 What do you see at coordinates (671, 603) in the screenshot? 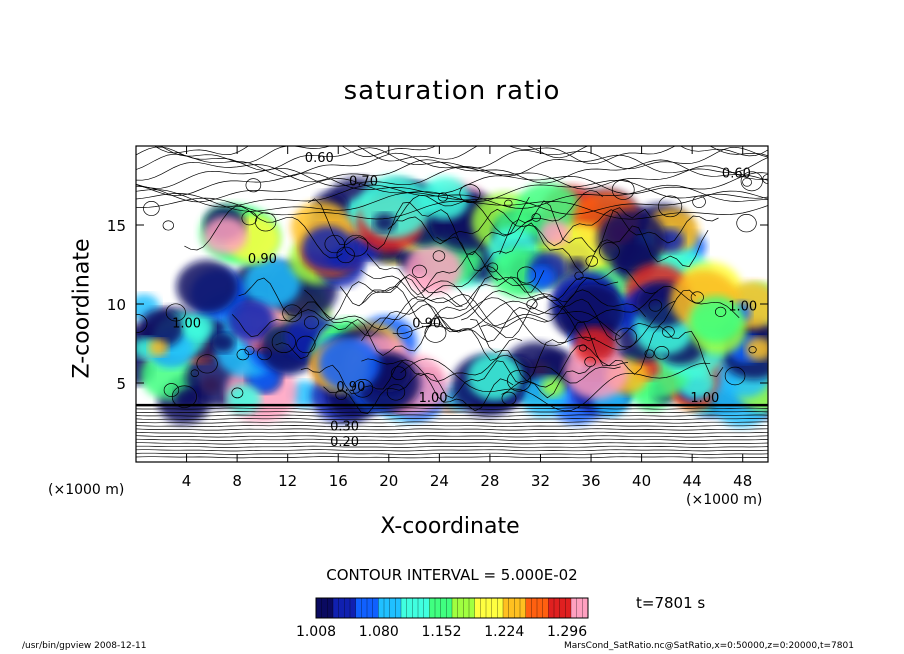
I see `time-label: t=7801 s` at bounding box center [671, 603].